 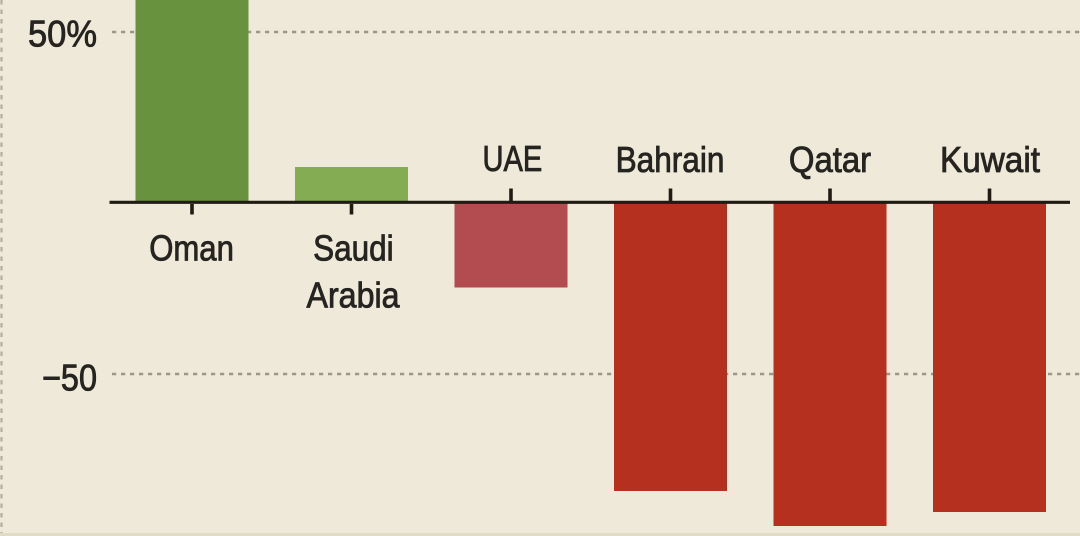 What do you see at coordinates (513, 158) in the screenshot?
I see `svg-text: UAE` at bounding box center [513, 158].